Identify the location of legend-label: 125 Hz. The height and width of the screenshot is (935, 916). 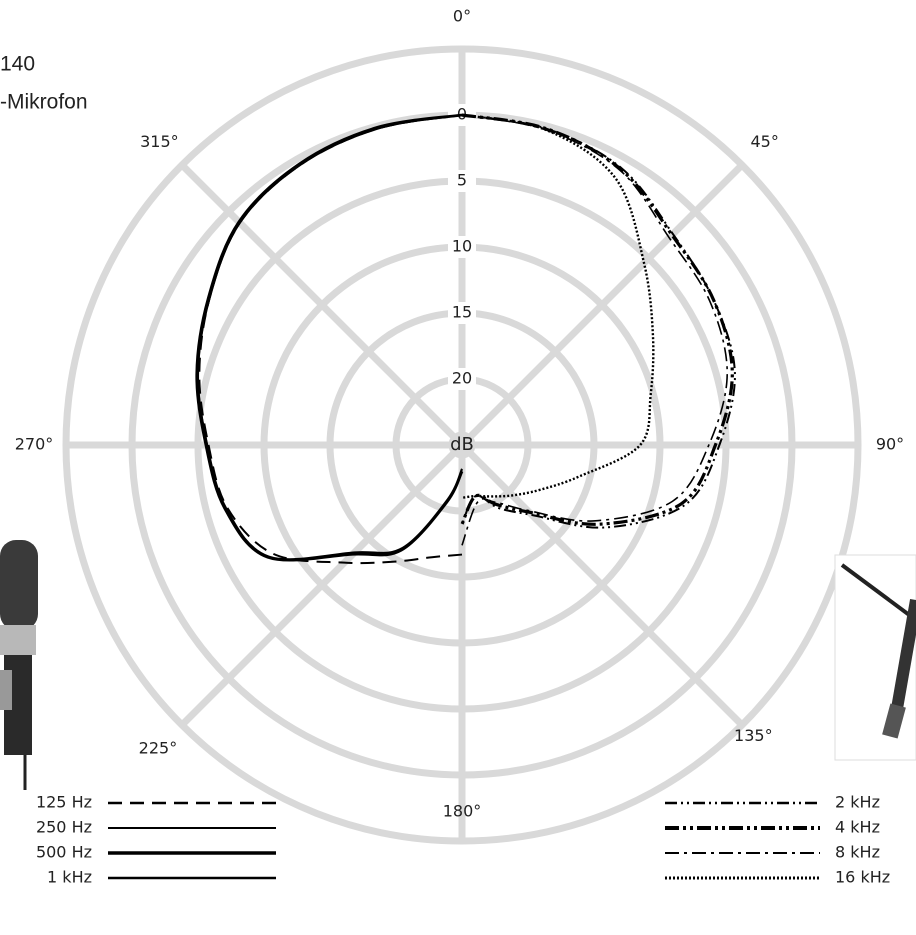
(64, 802).